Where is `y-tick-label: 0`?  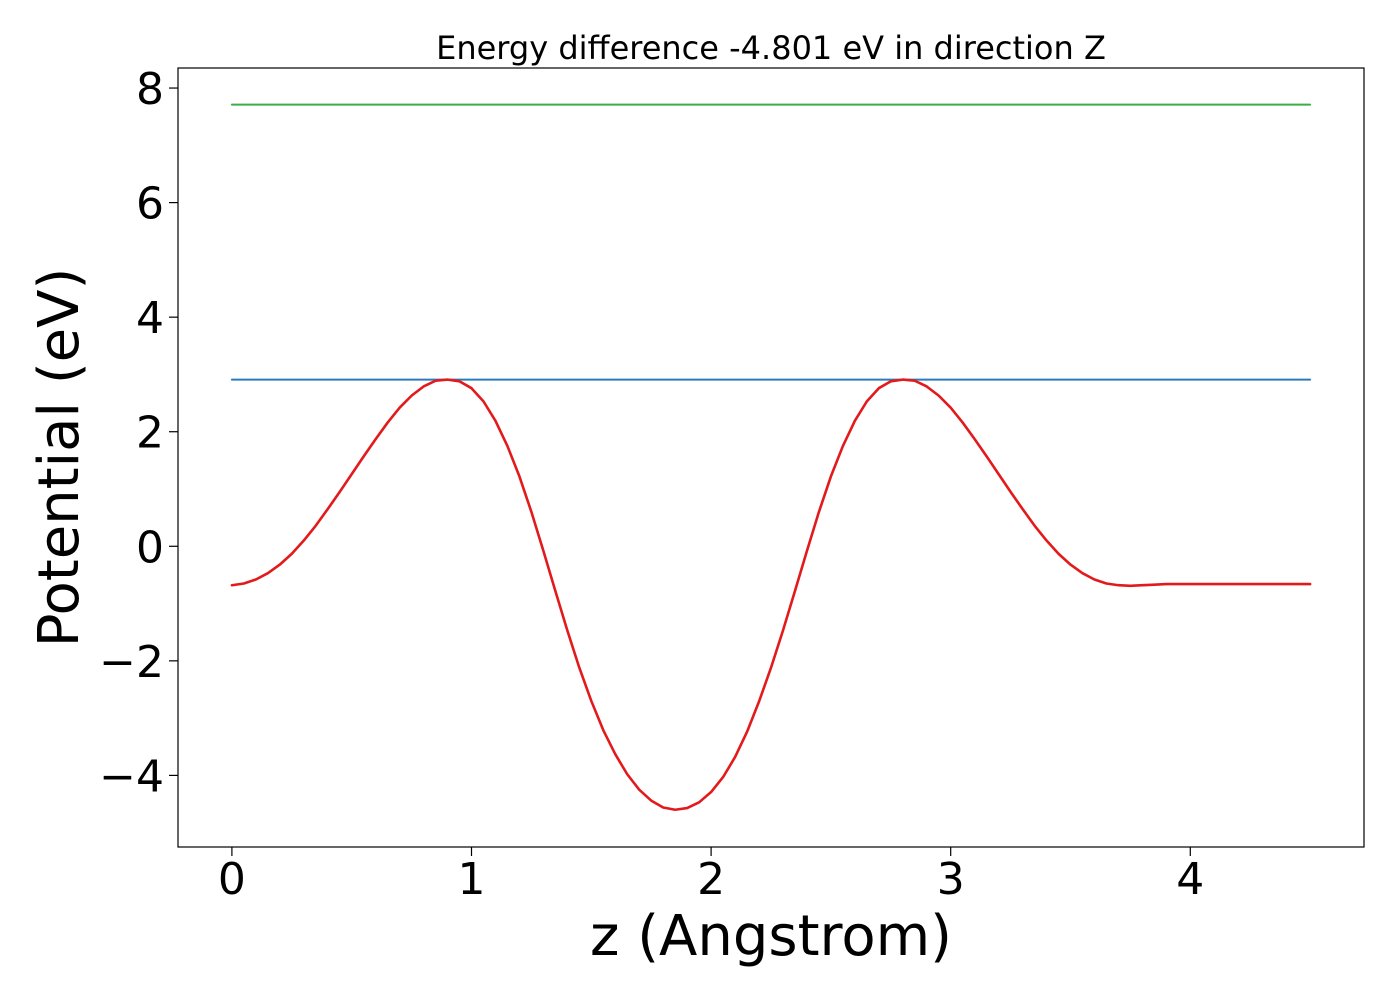
y-tick-label: 0 is located at coordinates (150, 547).